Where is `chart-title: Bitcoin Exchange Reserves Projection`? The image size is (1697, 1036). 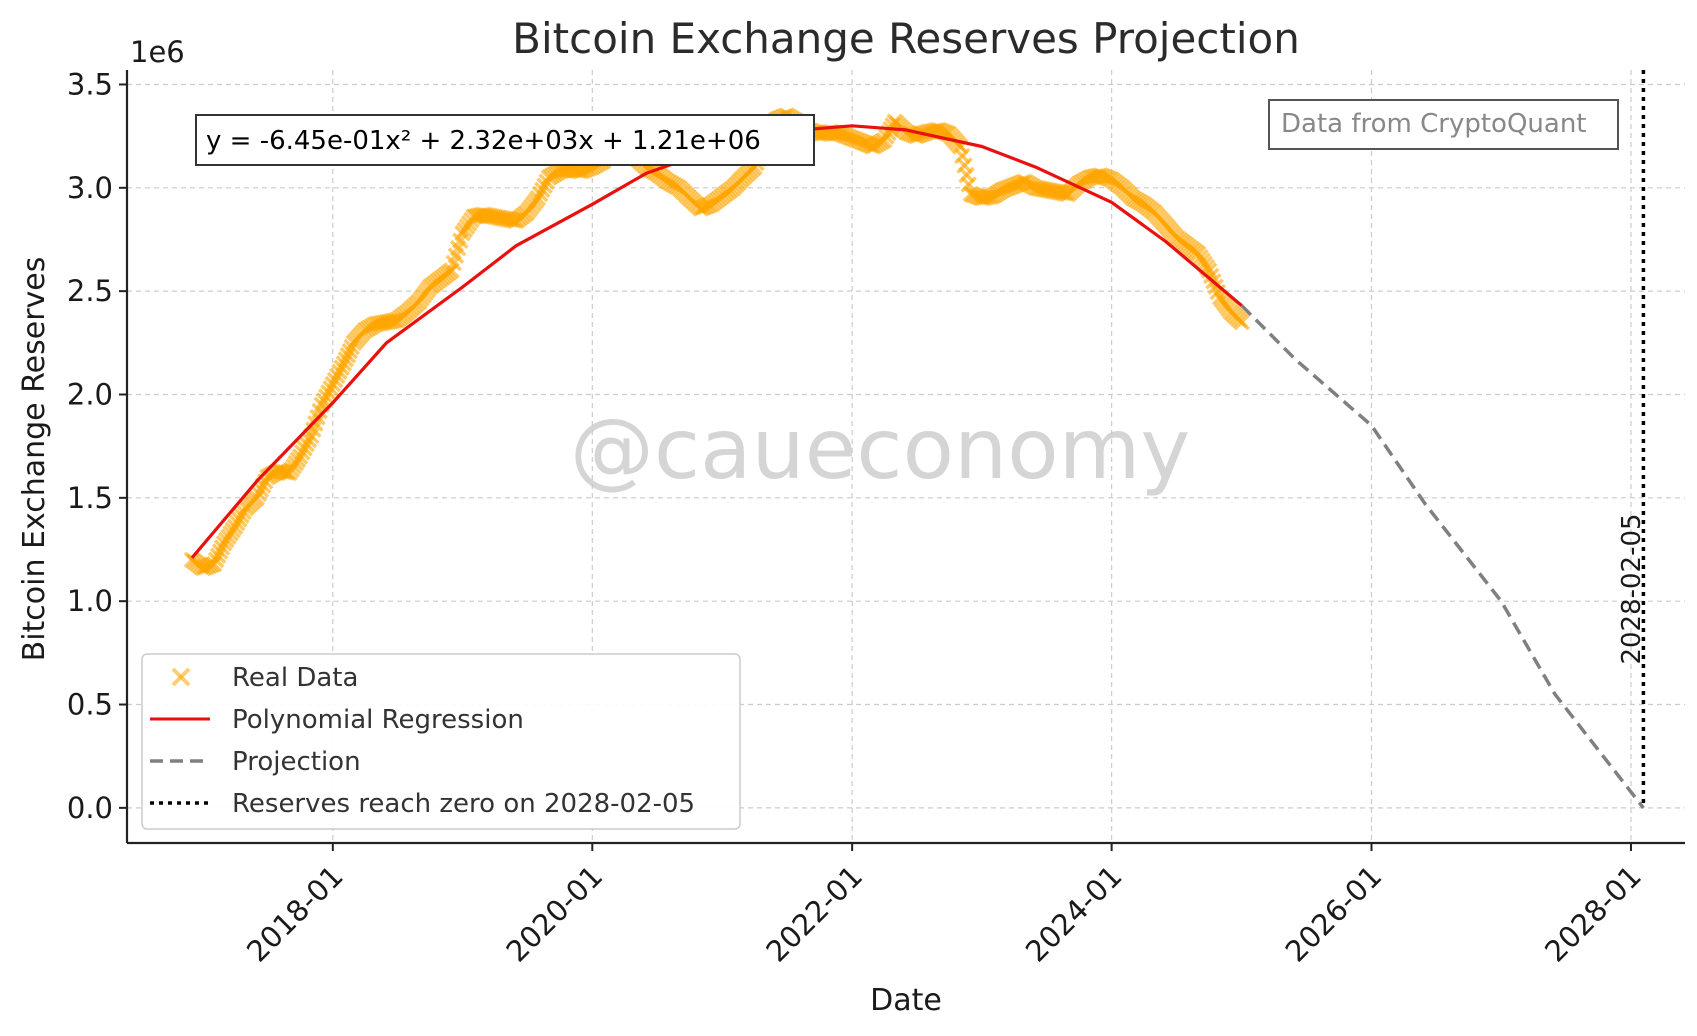
chart-title: Bitcoin Exchange Reserves Projection is located at coordinates (906, 38).